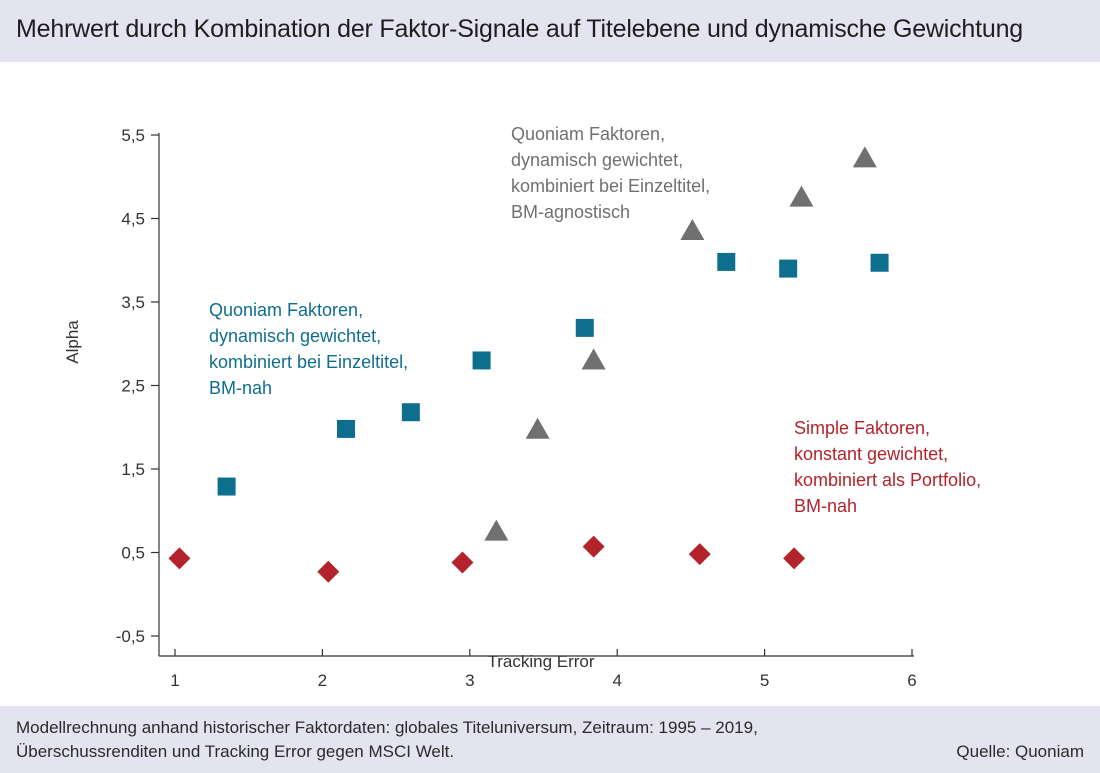  I want to click on series-label-line: BM-agnostisch, so click(570, 212).